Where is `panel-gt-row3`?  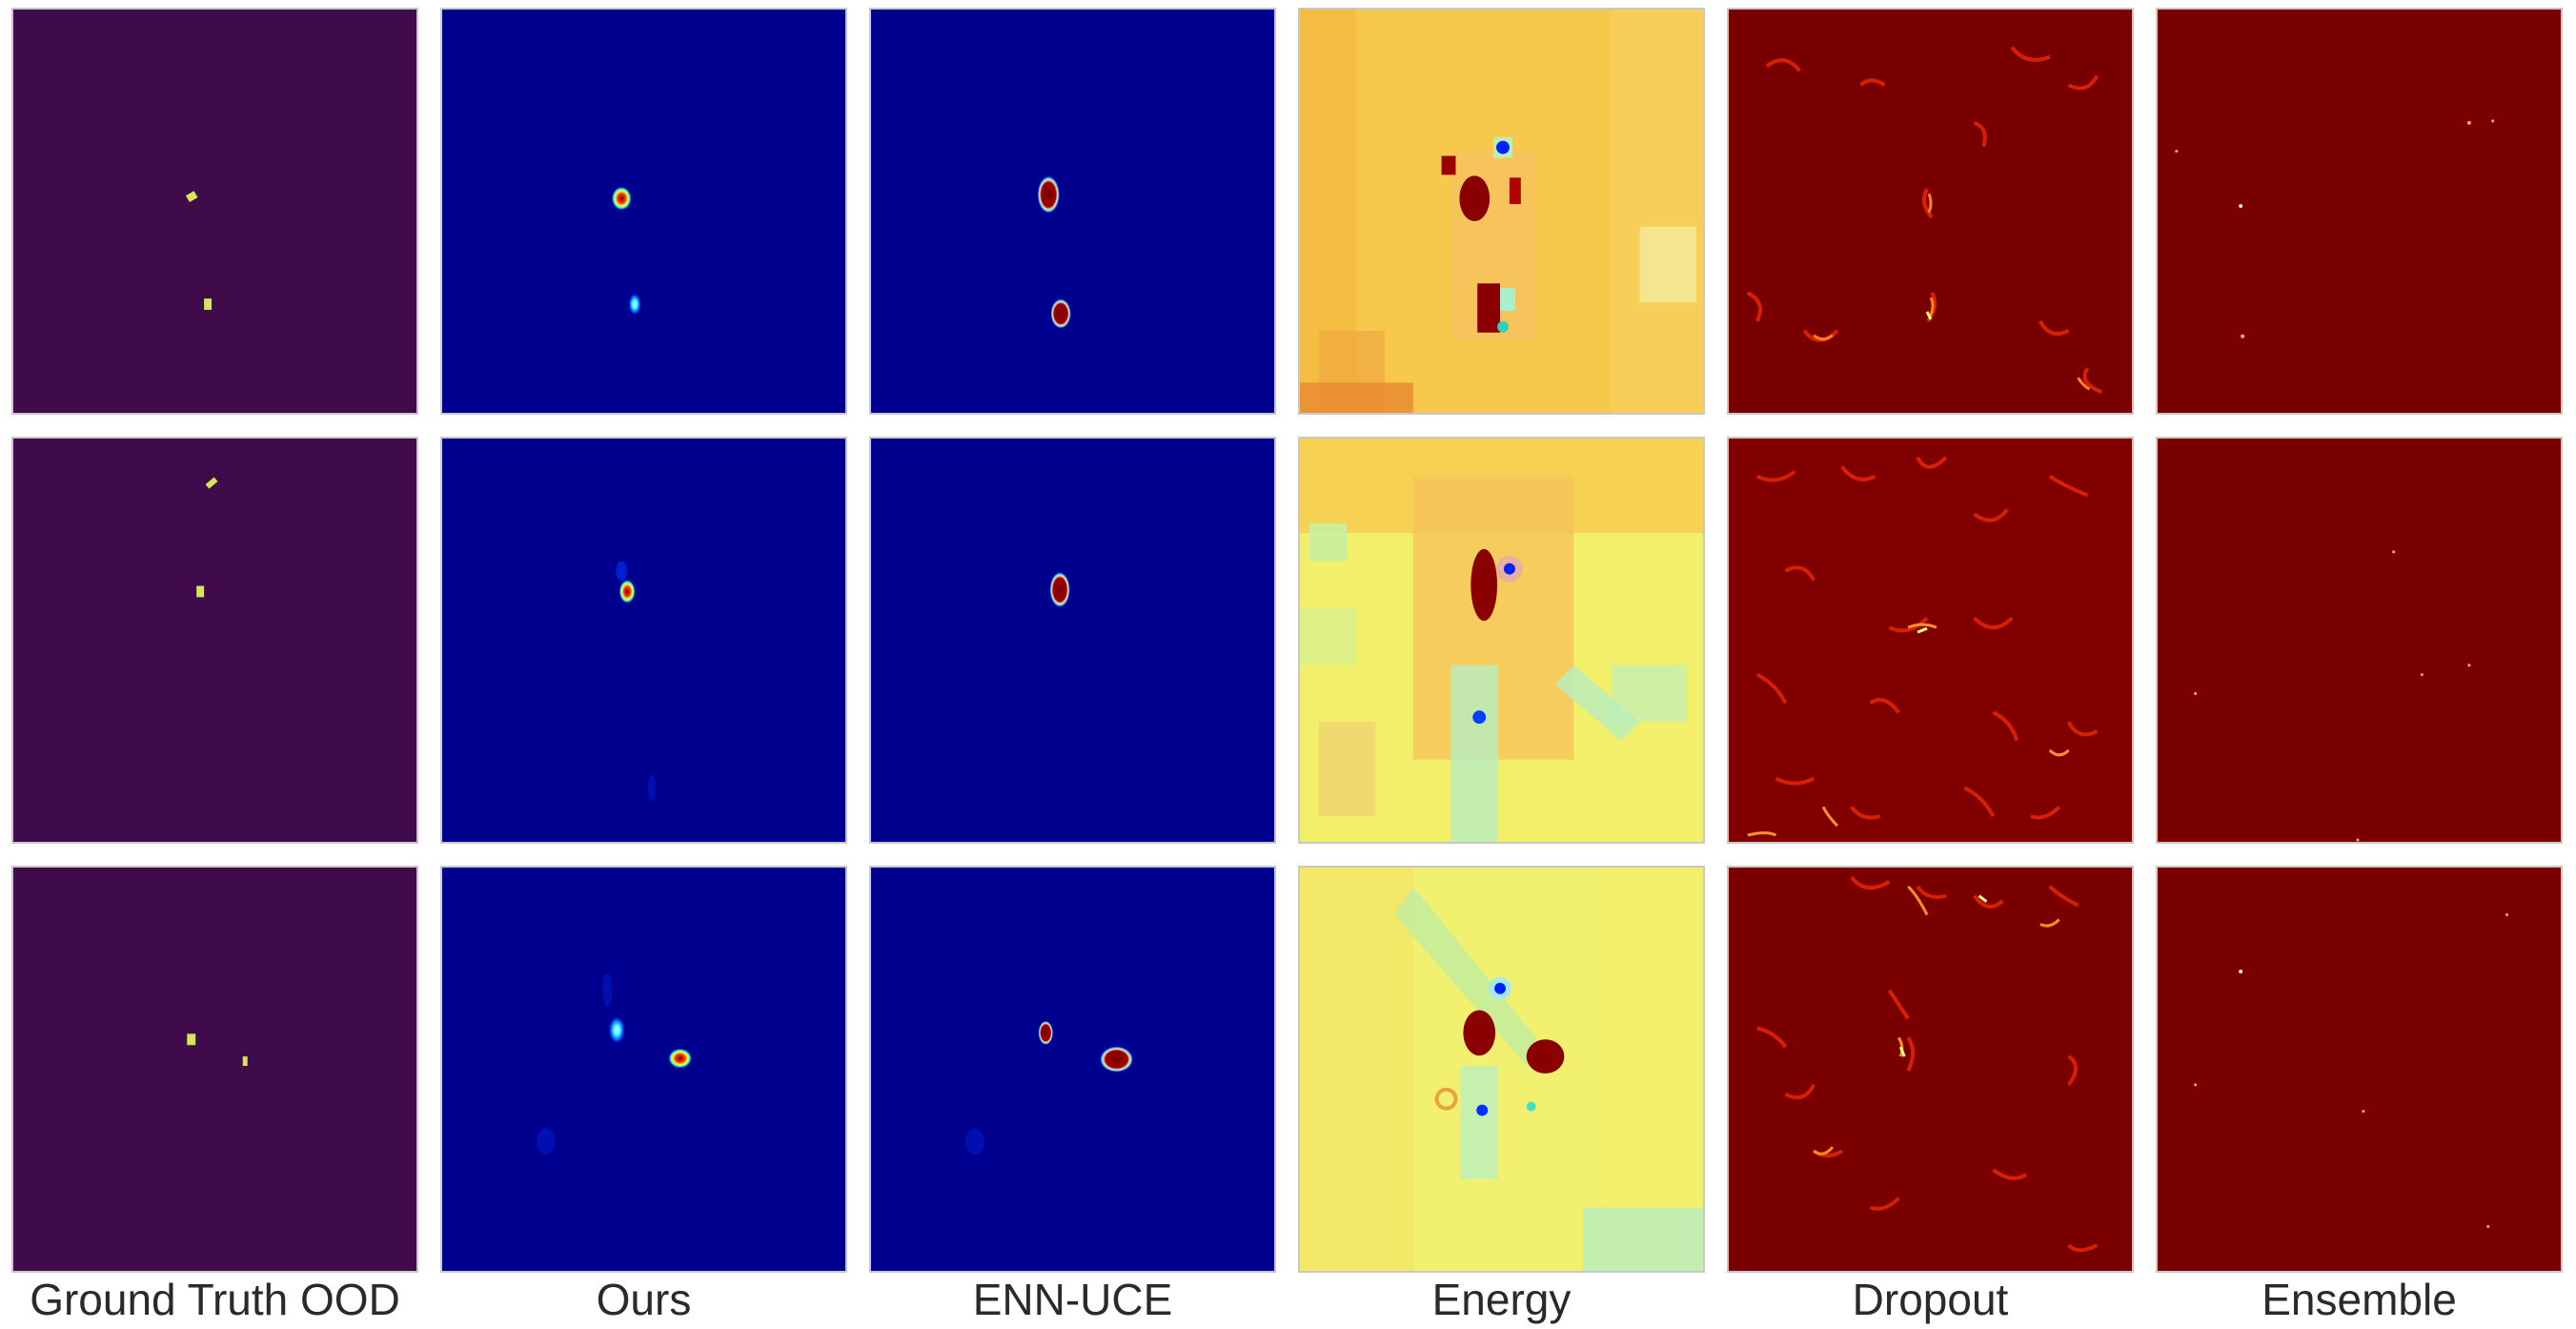 panel-gt-row3 is located at coordinates (215, 1069).